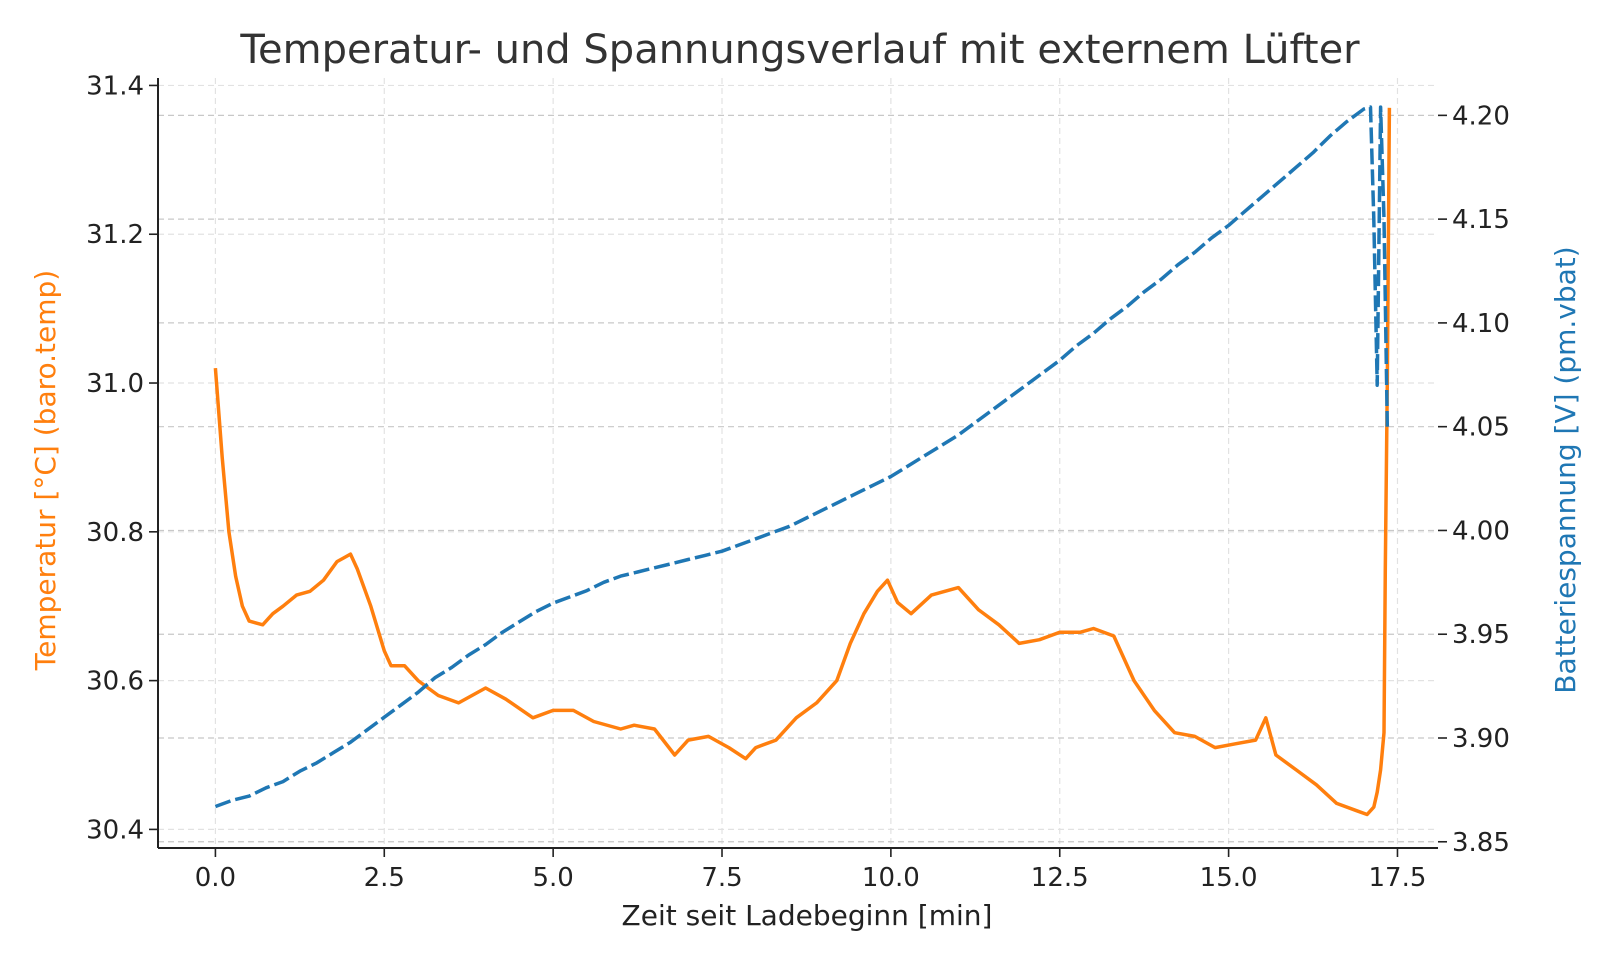 The image size is (1600, 960). I want to click on y-tick-label: 31.2, so click(115, 235).